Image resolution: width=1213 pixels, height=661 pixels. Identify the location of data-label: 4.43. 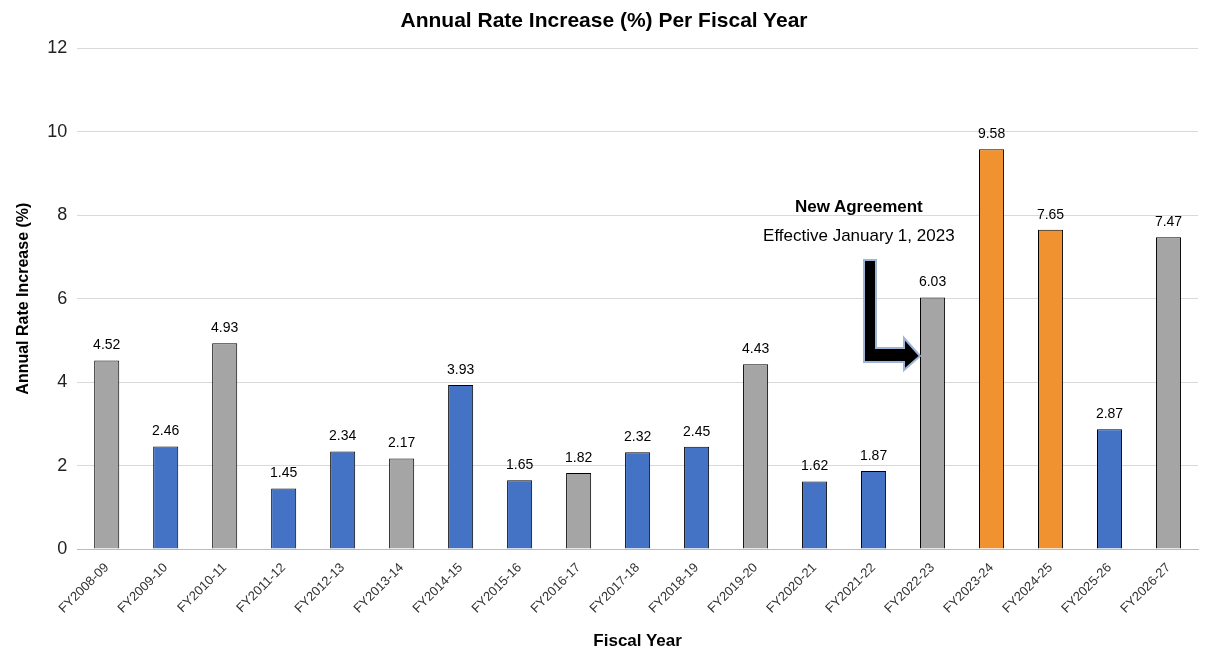
(755, 348).